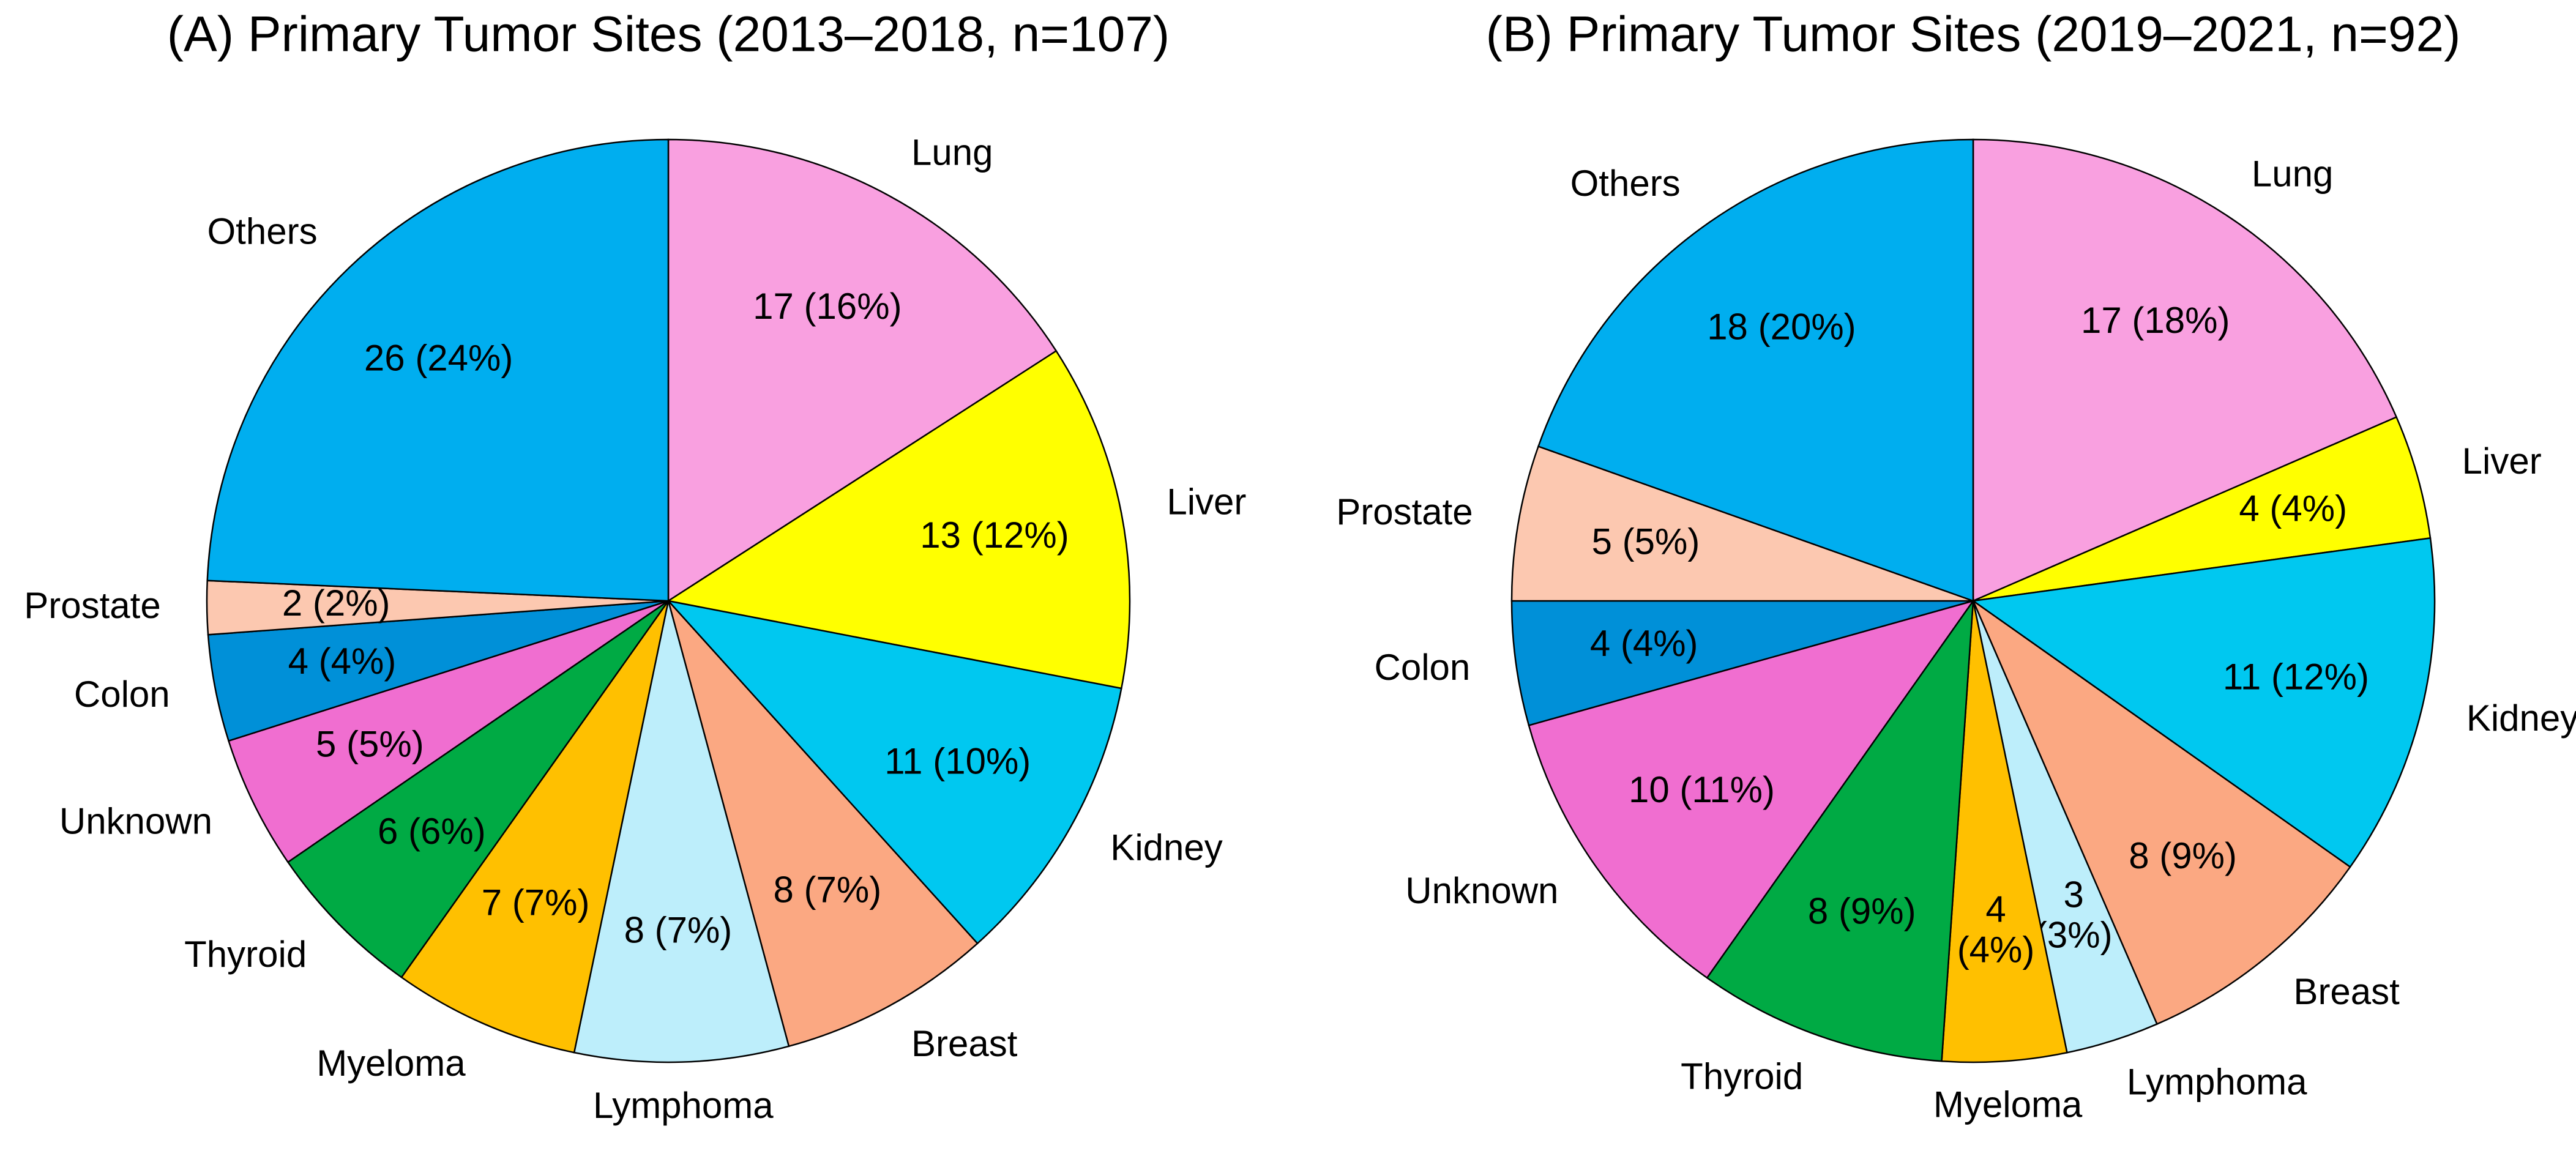 The image size is (2576, 1162). What do you see at coordinates (536, 902) in the screenshot?
I see `value-label: 7 (7%)` at bounding box center [536, 902].